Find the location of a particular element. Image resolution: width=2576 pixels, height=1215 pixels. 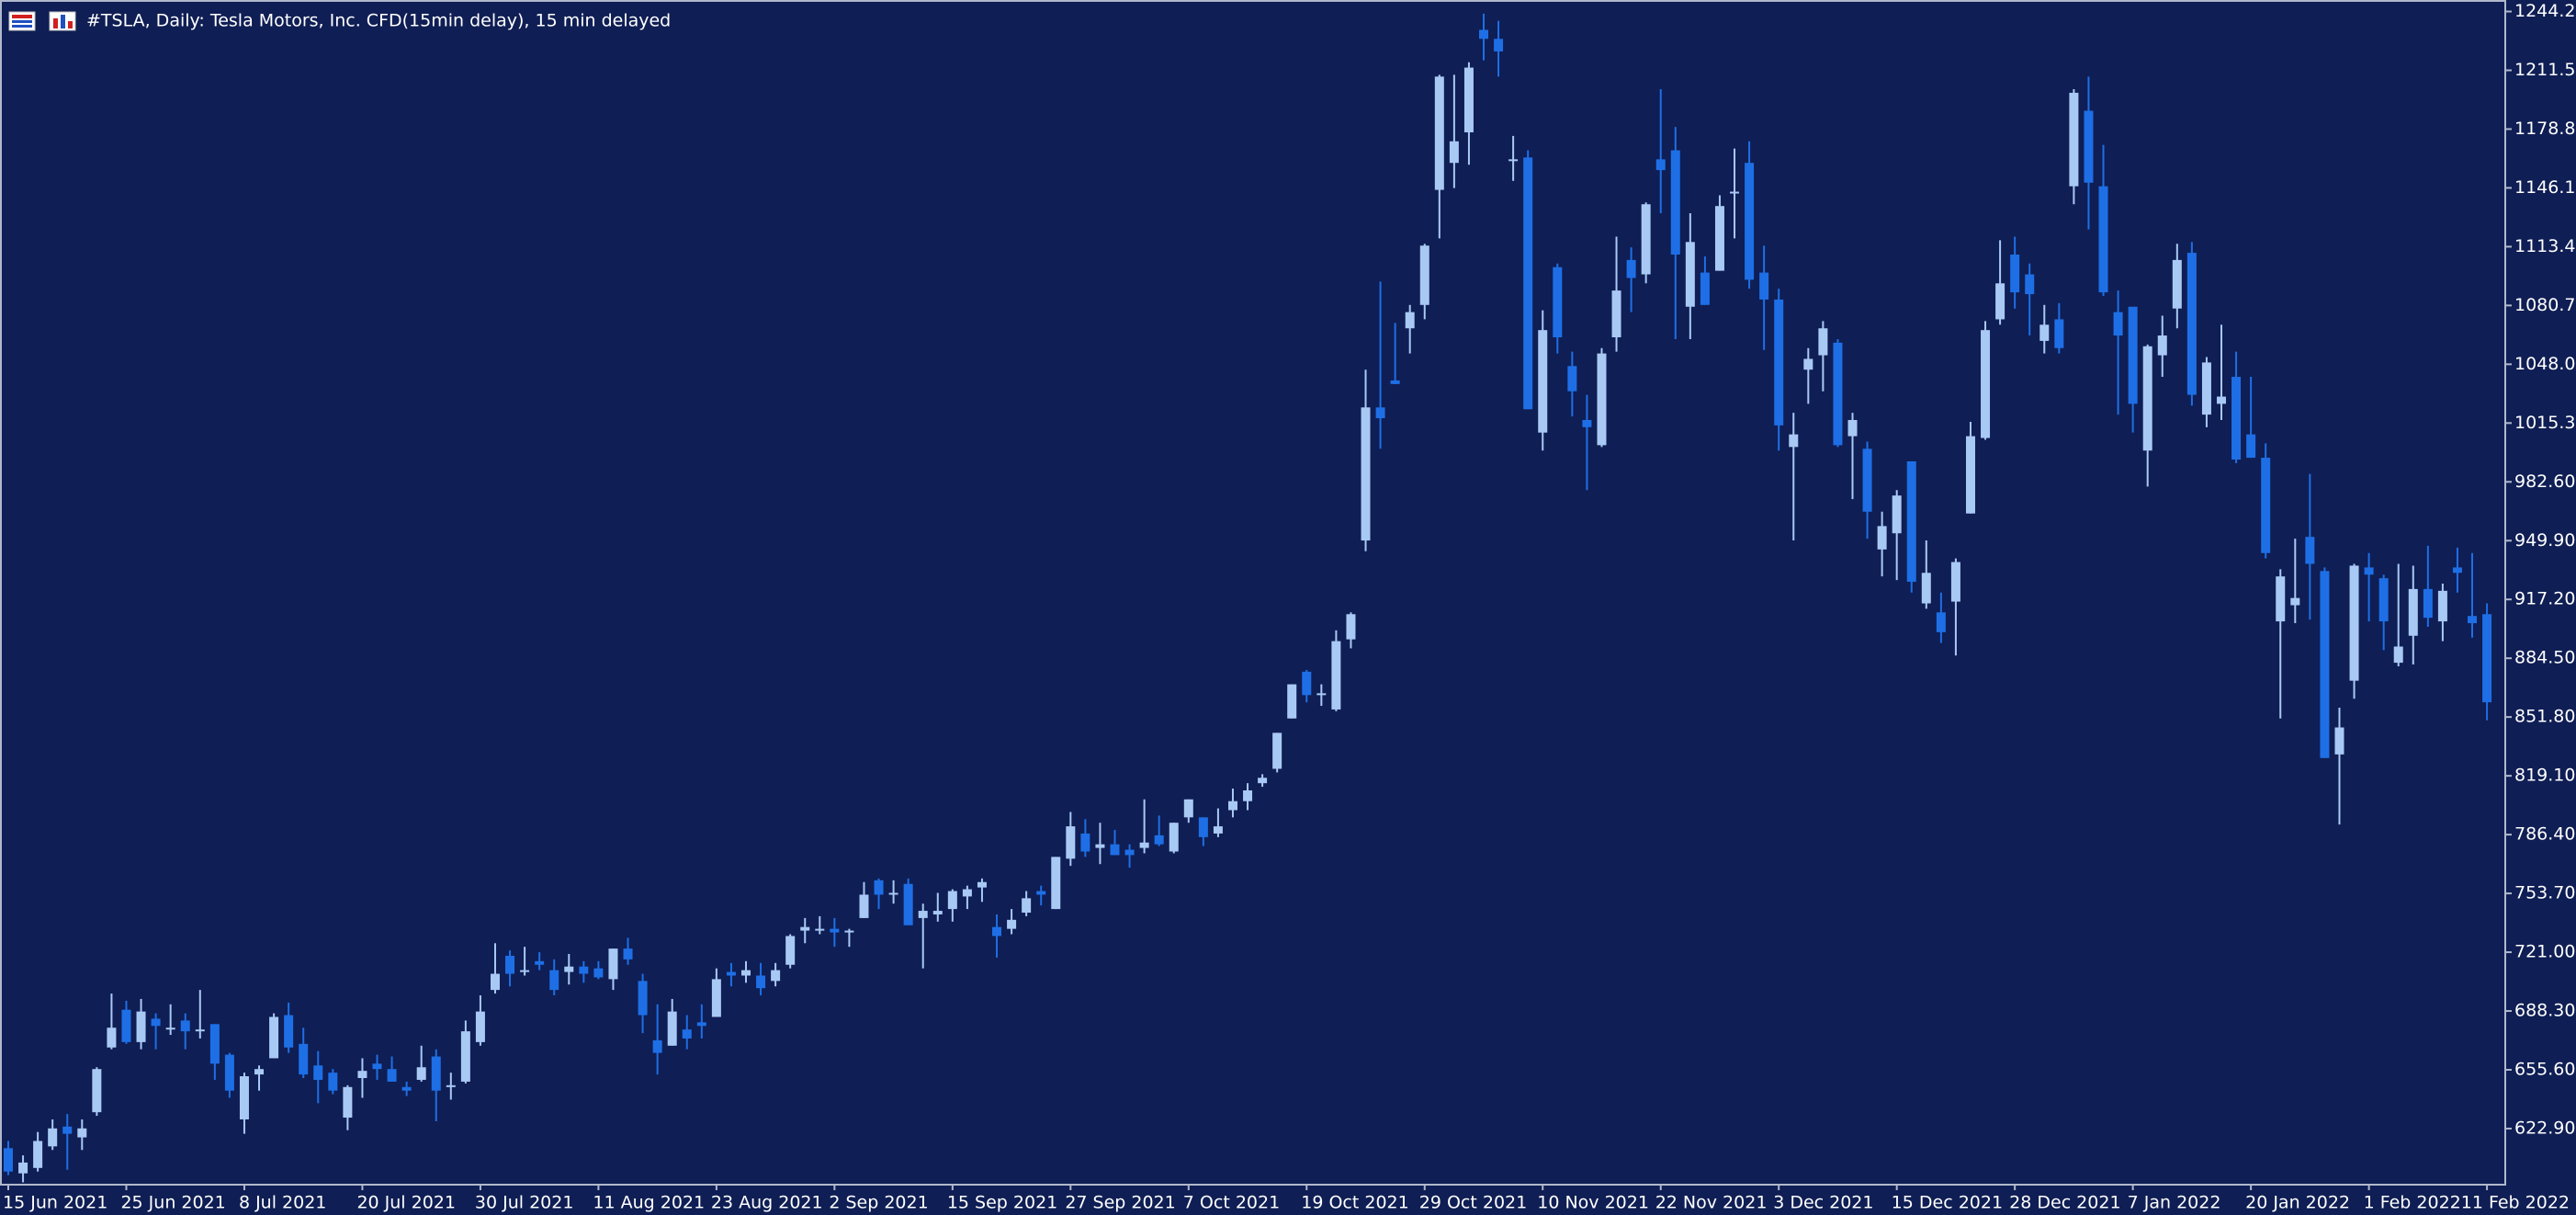

y-tick-label: 721.00 is located at coordinates (2544, 952).